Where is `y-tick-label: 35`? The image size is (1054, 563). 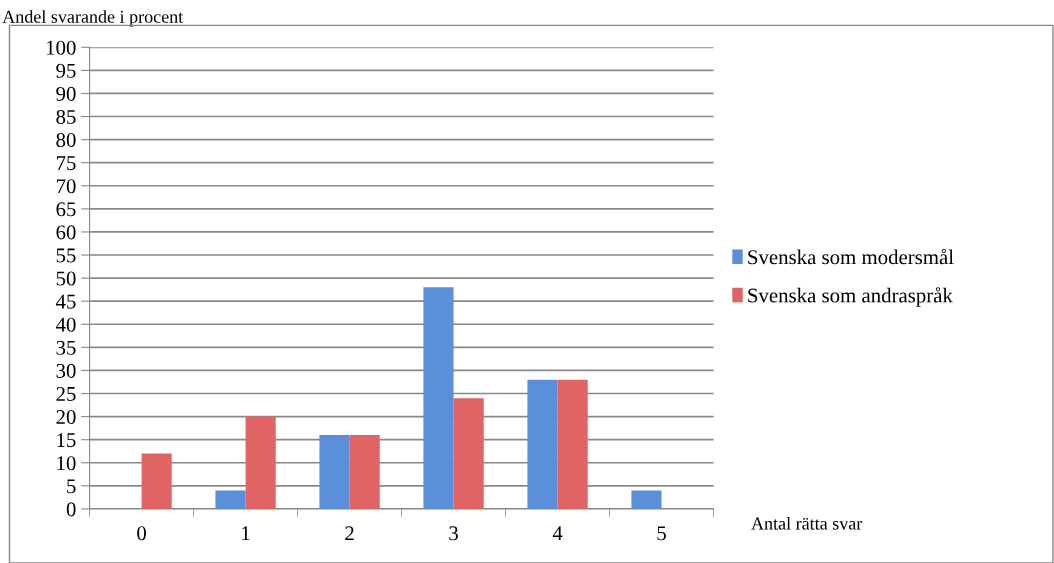 y-tick-label: 35 is located at coordinates (66, 347).